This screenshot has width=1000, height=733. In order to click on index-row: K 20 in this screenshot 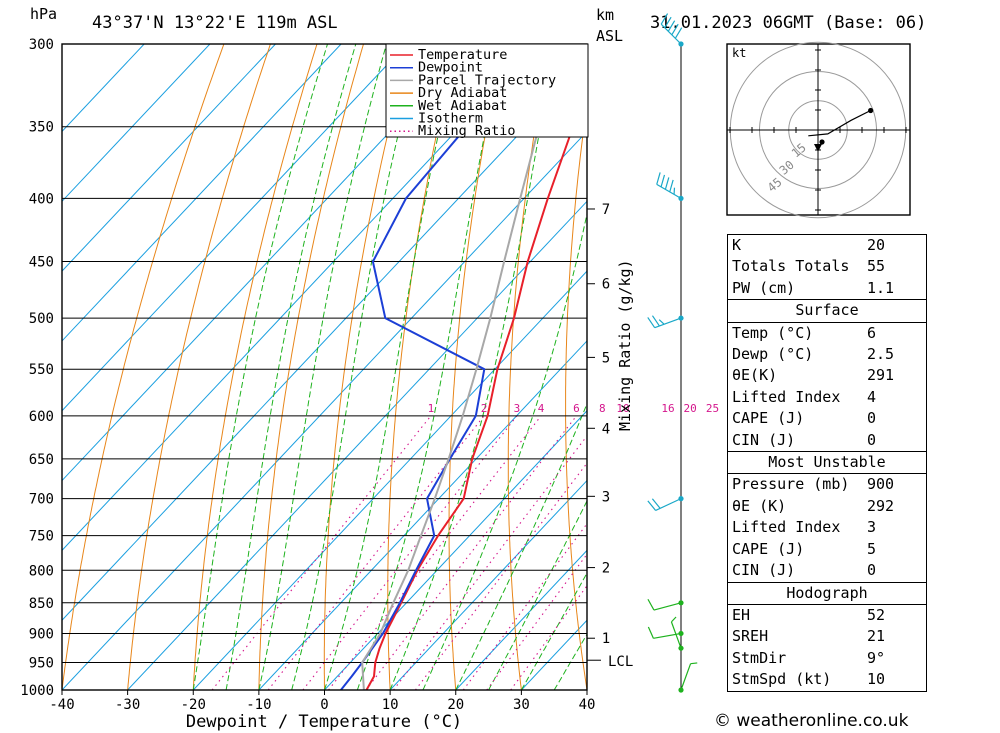, I will do `click(827, 245)`.